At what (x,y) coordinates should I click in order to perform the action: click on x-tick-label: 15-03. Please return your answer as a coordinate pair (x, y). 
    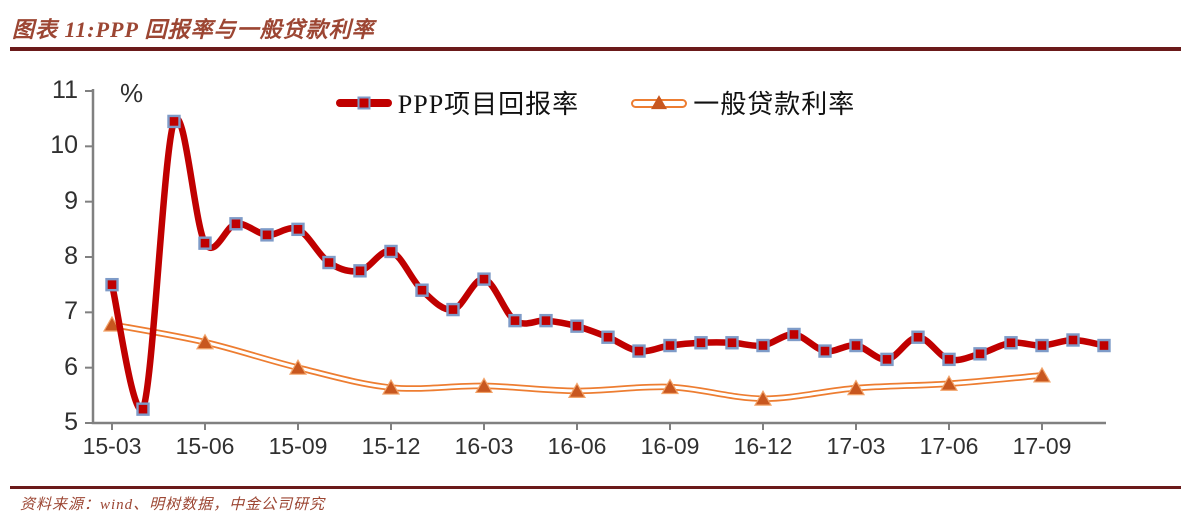
    Looking at the image, I should click on (112, 446).